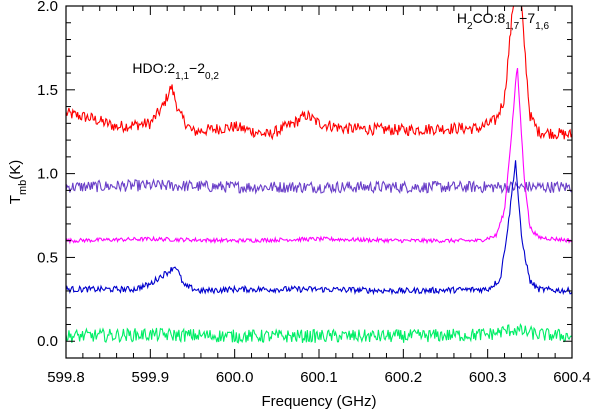 This screenshot has width=598, height=414. What do you see at coordinates (47, 90) in the screenshot?
I see `y-tick-label: 1.5` at bounding box center [47, 90].